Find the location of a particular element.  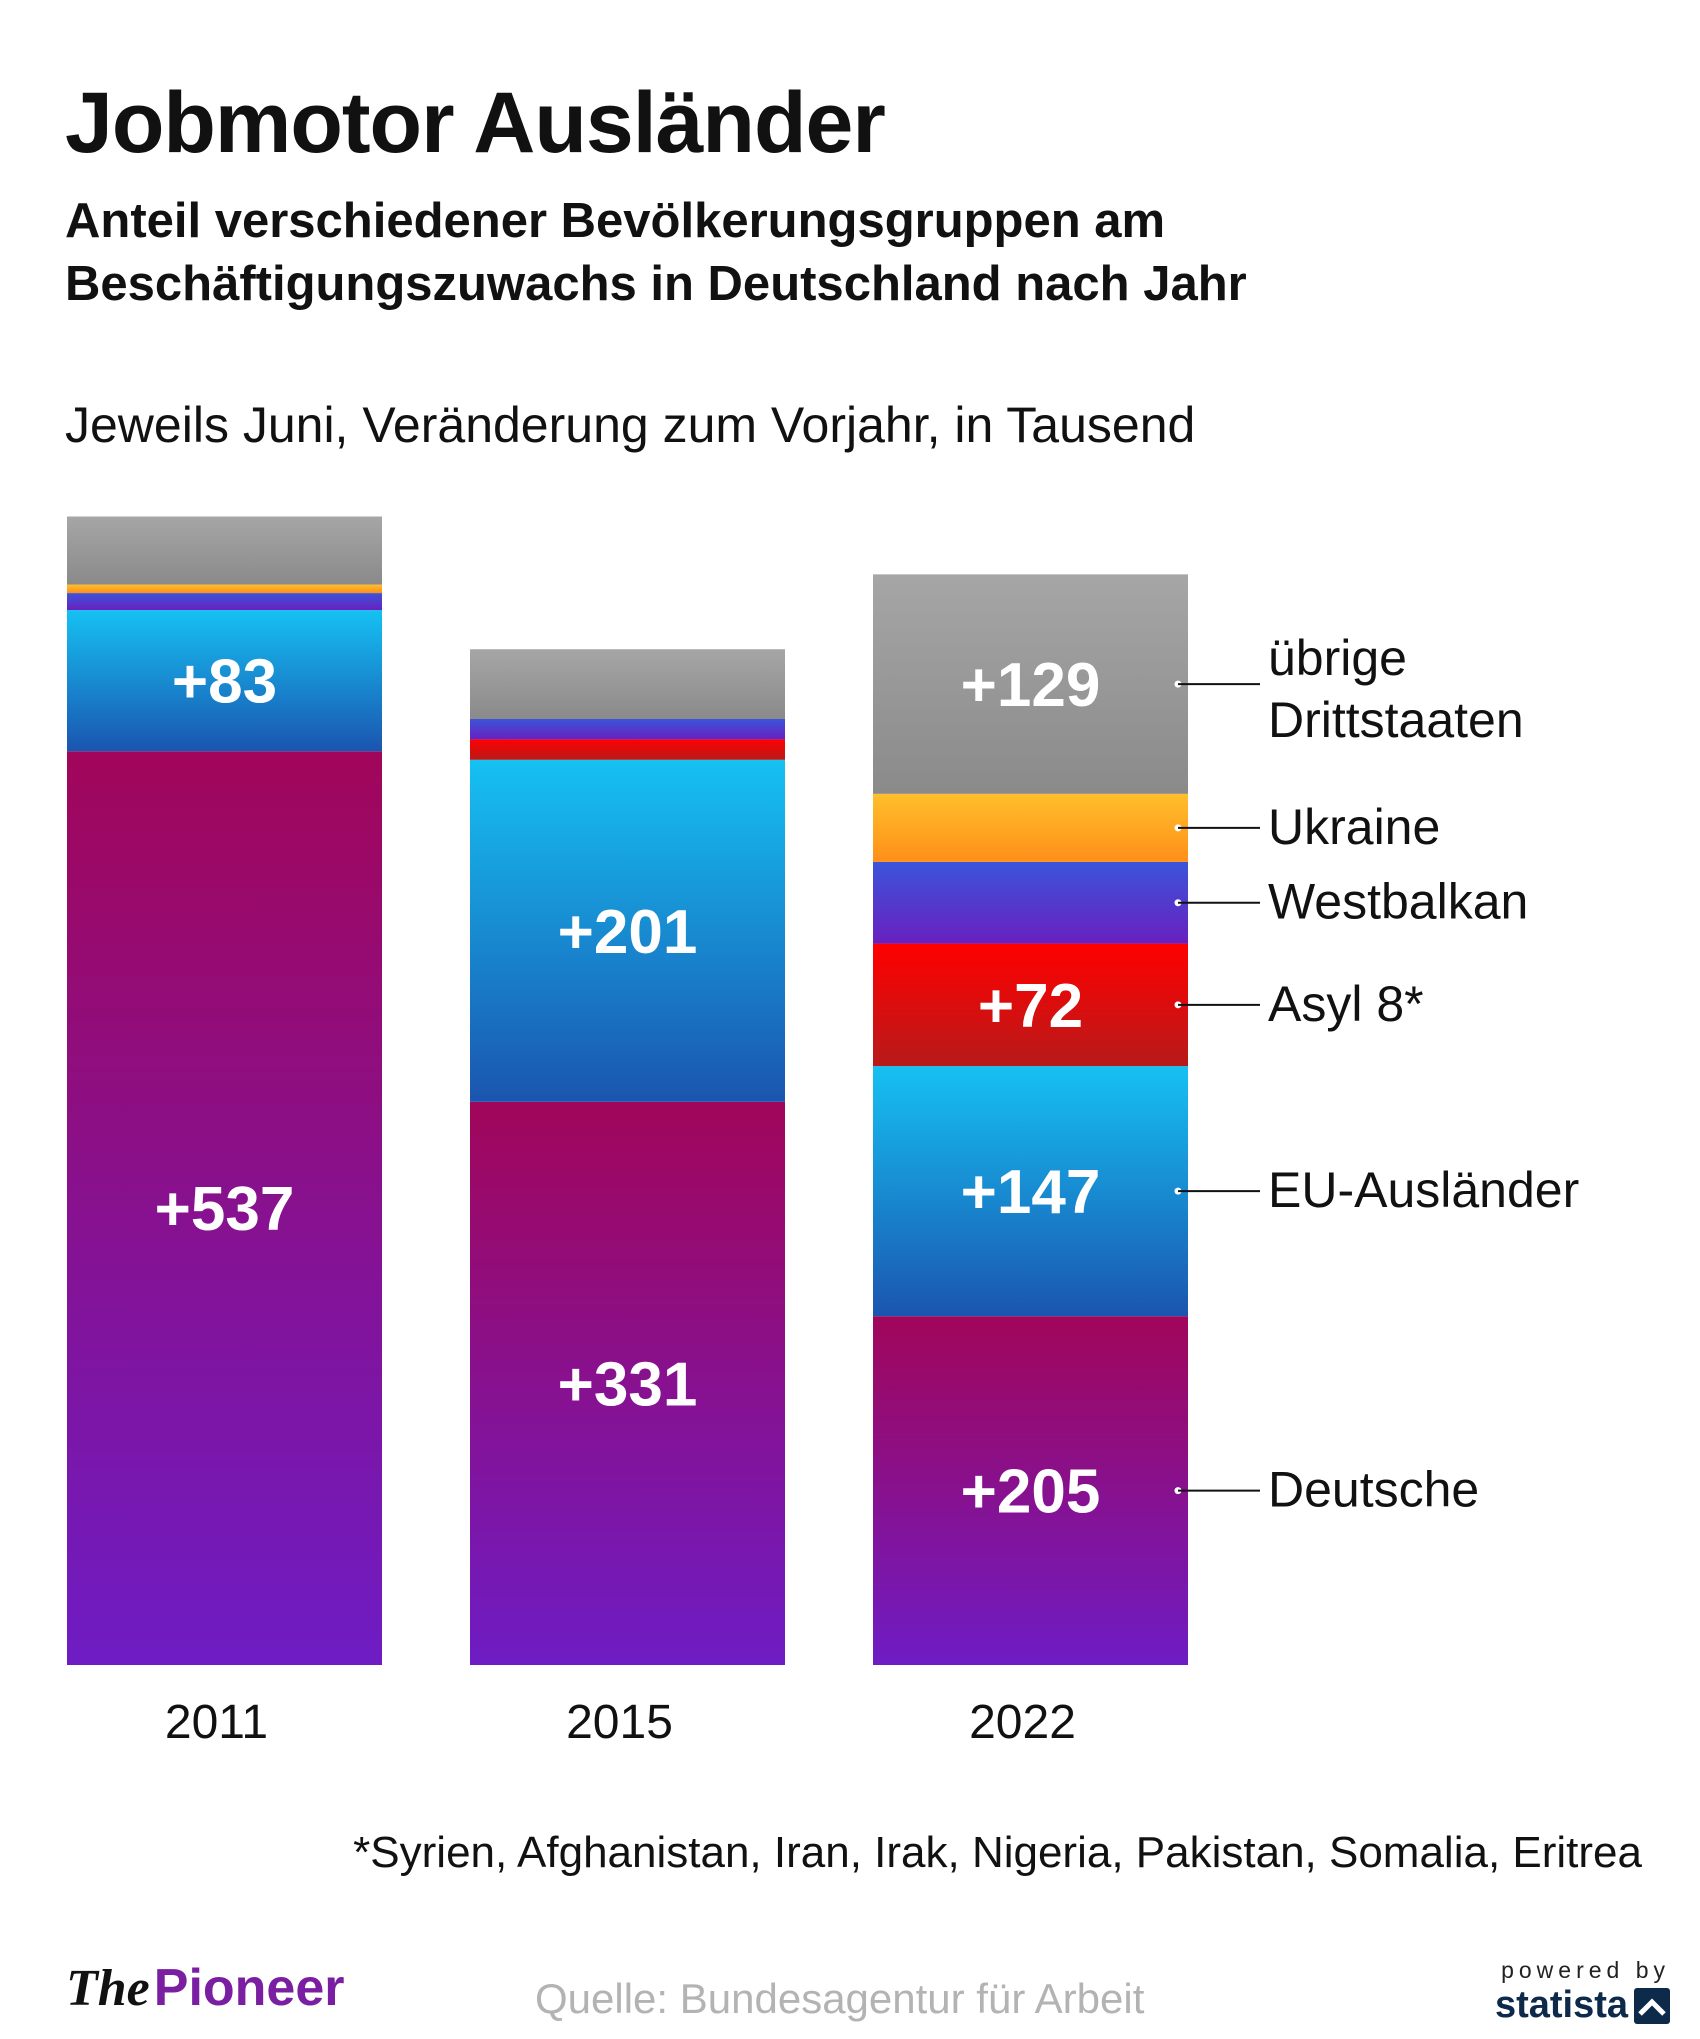

legend-label-eu-ausländer: EU-Ausländer is located at coordinates (1423, 1190).